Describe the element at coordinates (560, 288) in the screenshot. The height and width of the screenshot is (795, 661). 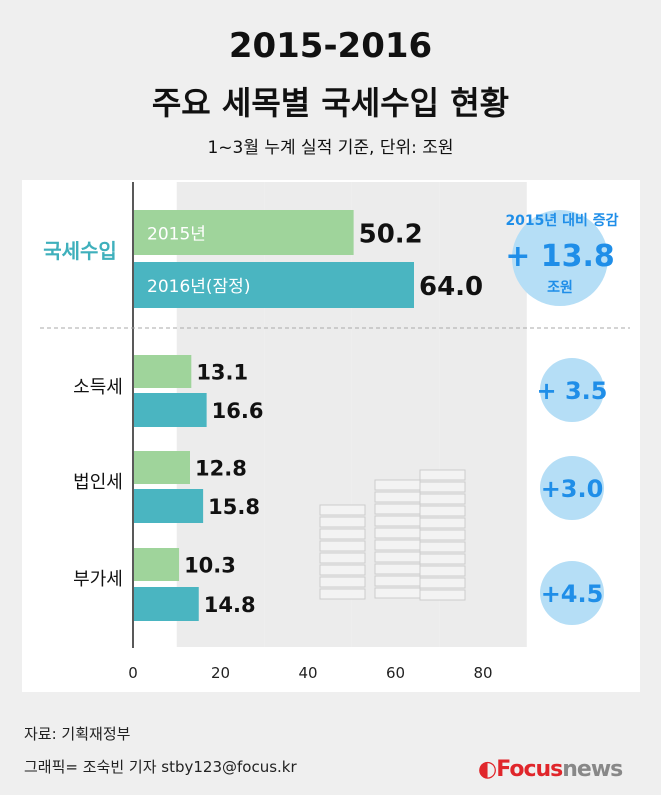
I see `change-unit: 조원` at that location.